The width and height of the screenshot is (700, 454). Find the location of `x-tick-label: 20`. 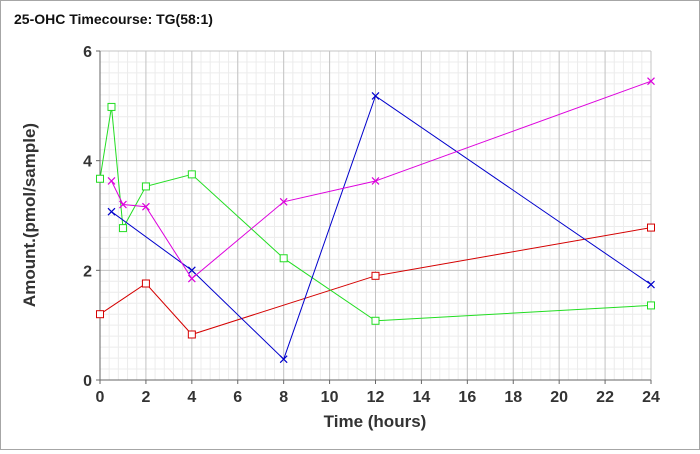

x-tick-label: 20 is located at coordinates (559, 397).